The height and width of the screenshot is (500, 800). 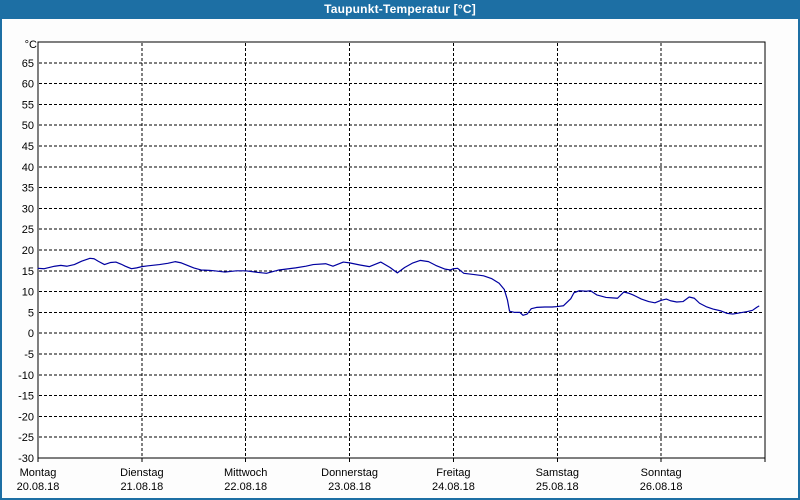 I want to click on y-tick-label: 10, so click(x=28, y=293).